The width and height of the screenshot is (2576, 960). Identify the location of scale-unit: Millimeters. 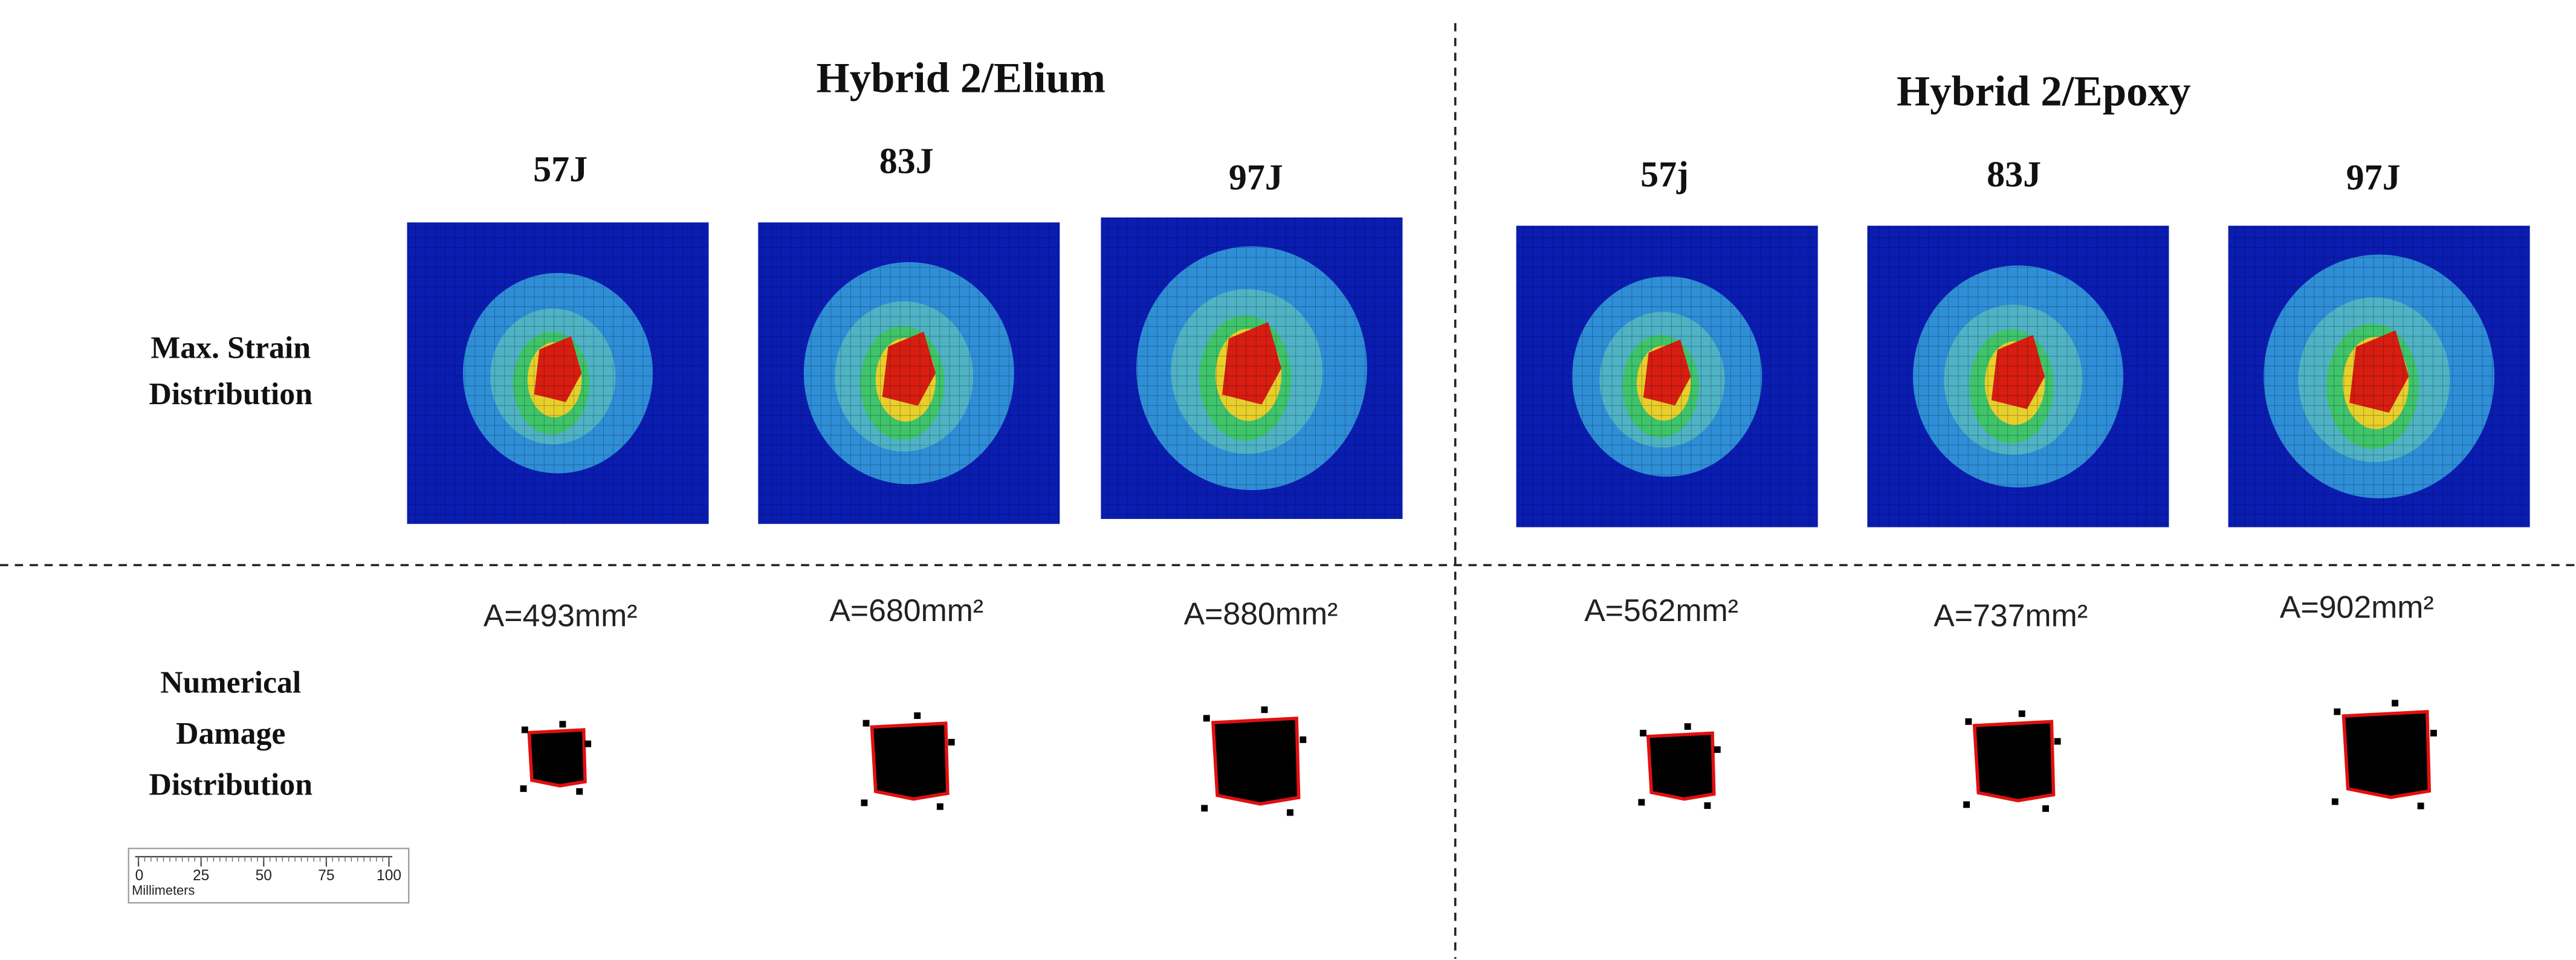
(163, 890).